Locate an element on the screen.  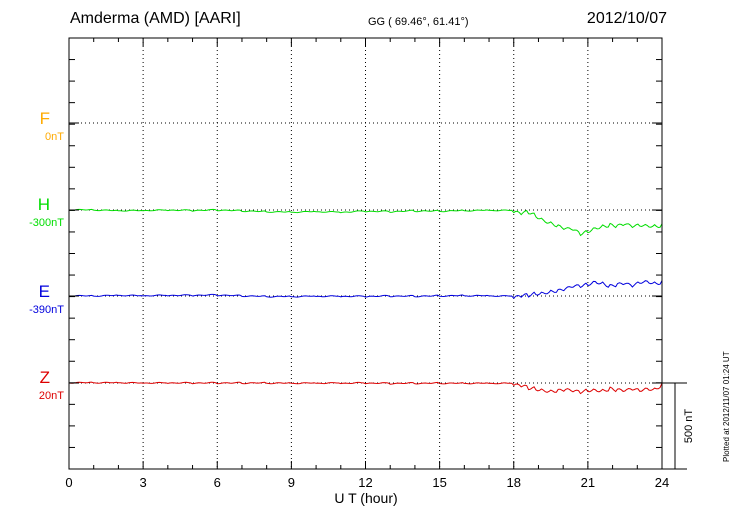
x-axis-label: U T (hour) is located at coordinates (365, 498).